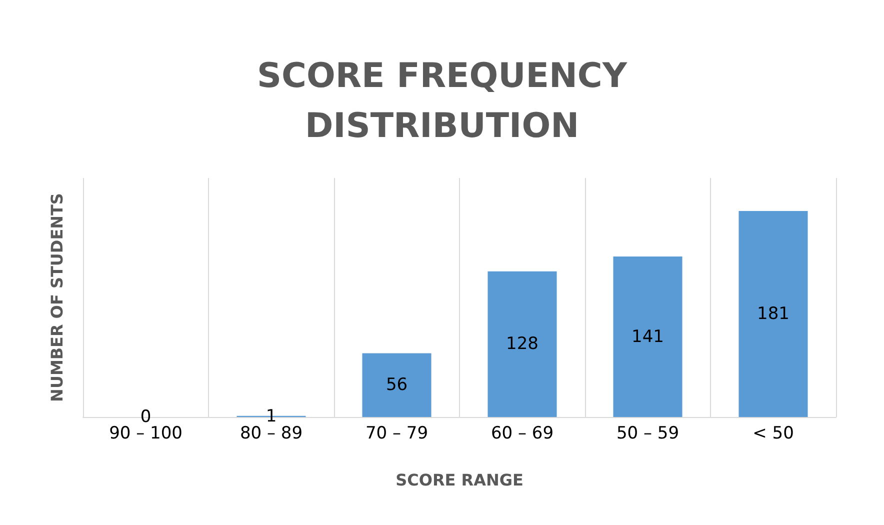  Describe the element at coordinates (648, 434) in the screenshot. I see `x-tick-label: 50 – 59` at that location.